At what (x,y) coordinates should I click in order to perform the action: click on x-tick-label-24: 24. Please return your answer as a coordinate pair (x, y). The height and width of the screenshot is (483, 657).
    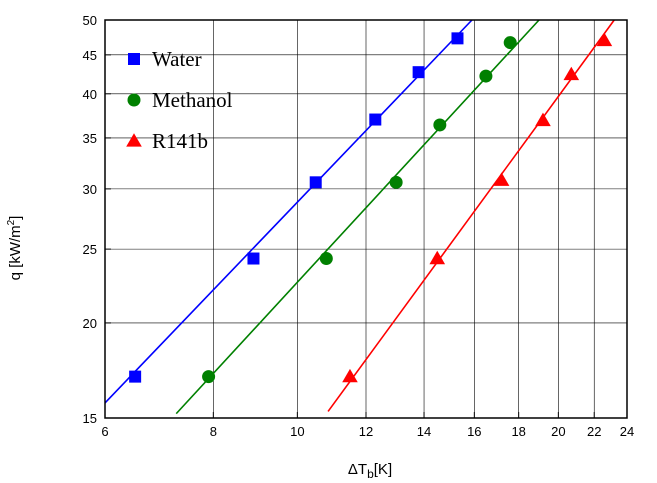
    Looking at the image, I should click on (627, 431).